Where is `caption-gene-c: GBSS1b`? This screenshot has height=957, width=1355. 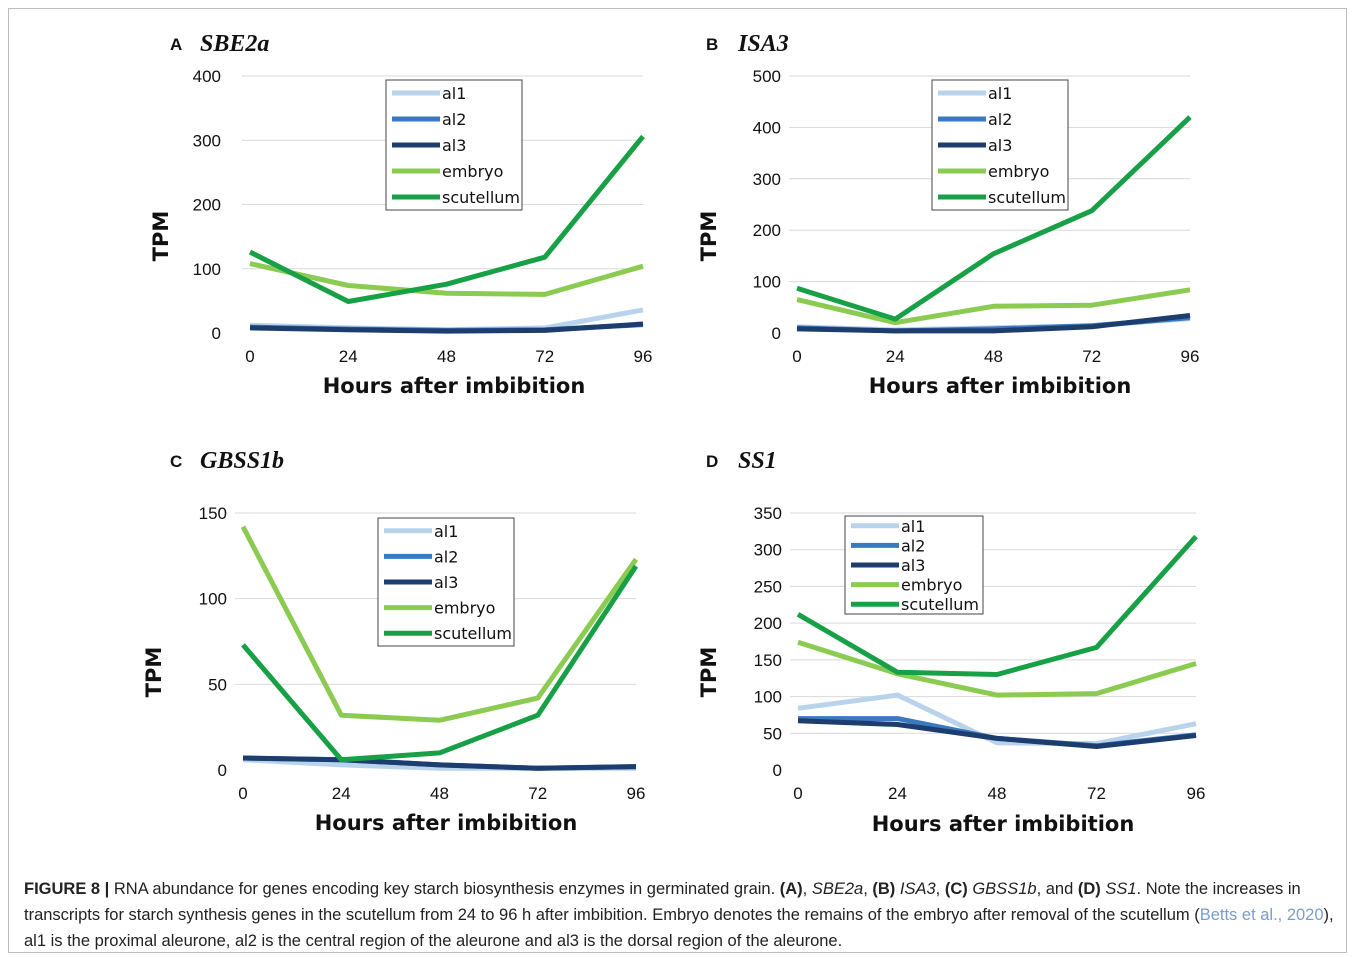
caption-gene-c: GBSS1b is located at coordinates (1004, 889).